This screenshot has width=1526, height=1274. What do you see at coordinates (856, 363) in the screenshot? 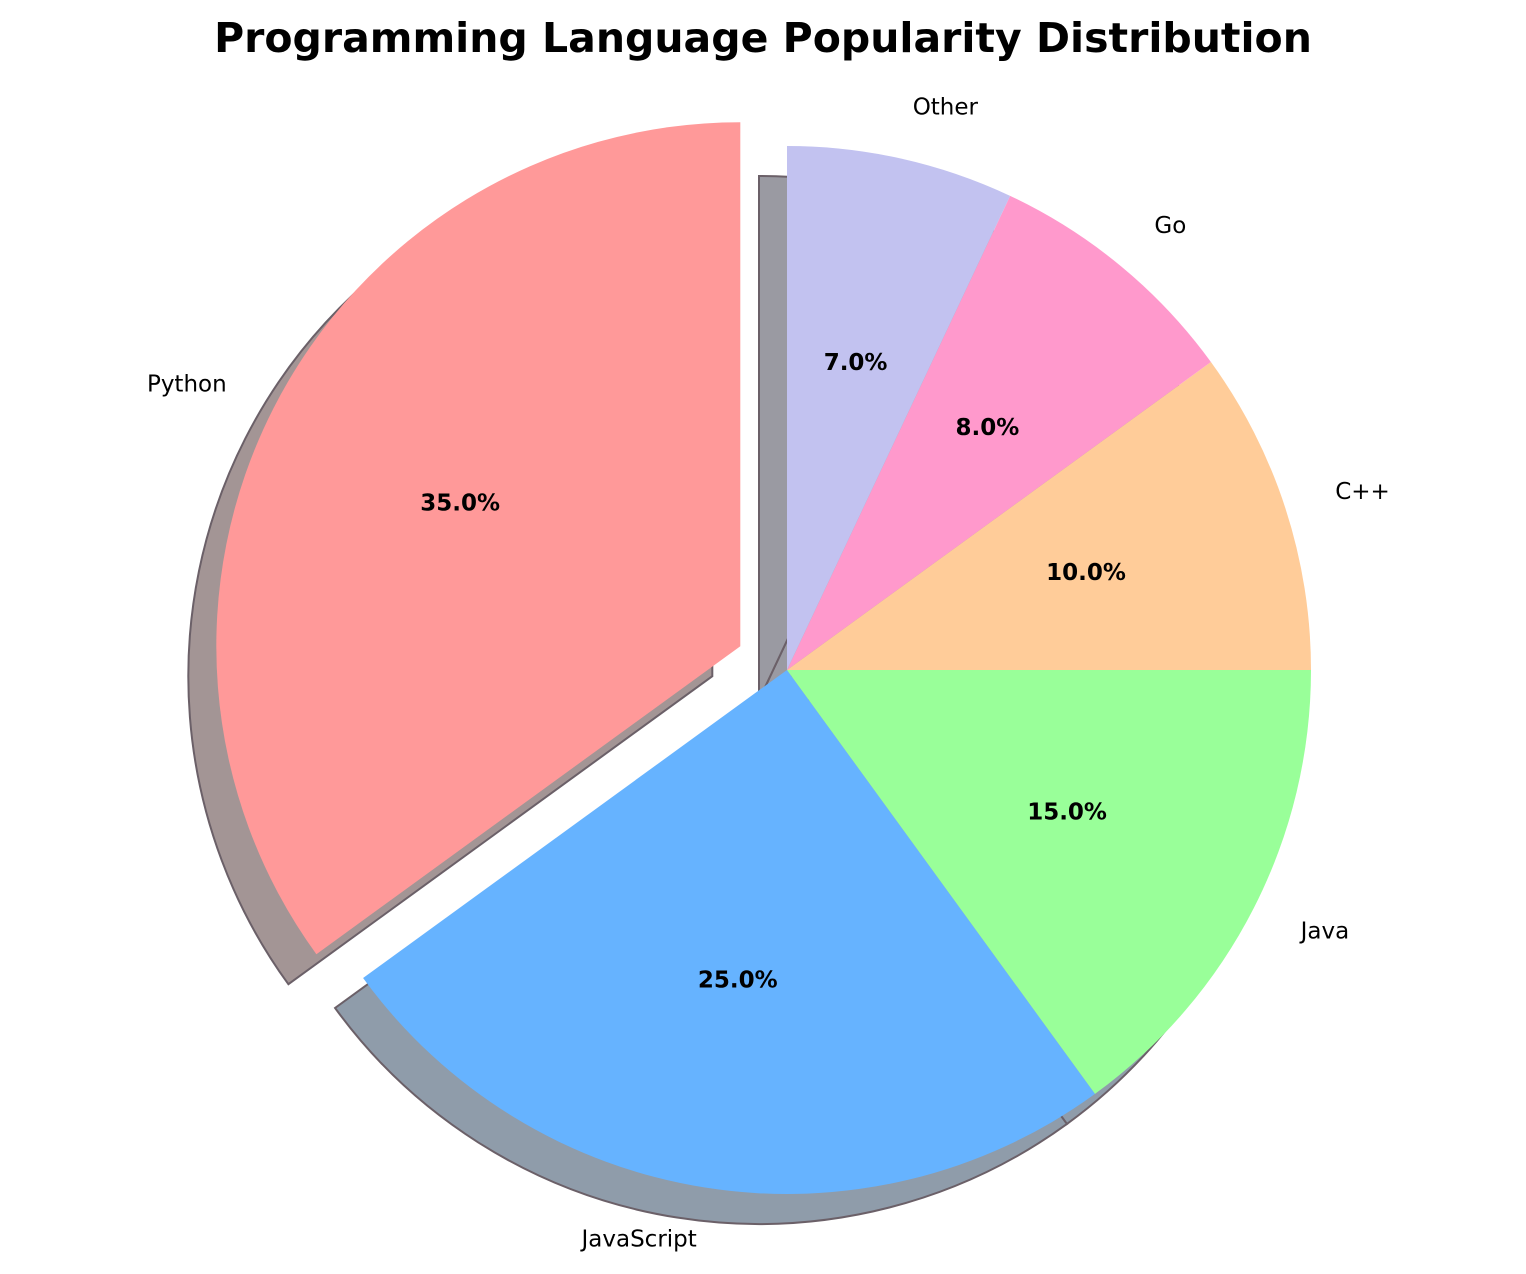
I see `percent-label: 7.0%` at bounding box center [856, 363].